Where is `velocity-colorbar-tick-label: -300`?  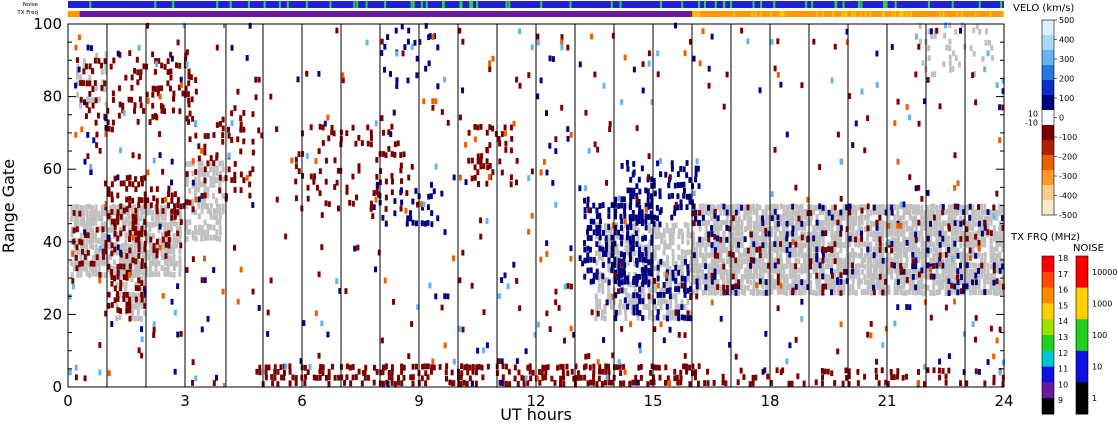
velocity-colorbar-tick-label: -300 is located at coordinates (1068, 176).